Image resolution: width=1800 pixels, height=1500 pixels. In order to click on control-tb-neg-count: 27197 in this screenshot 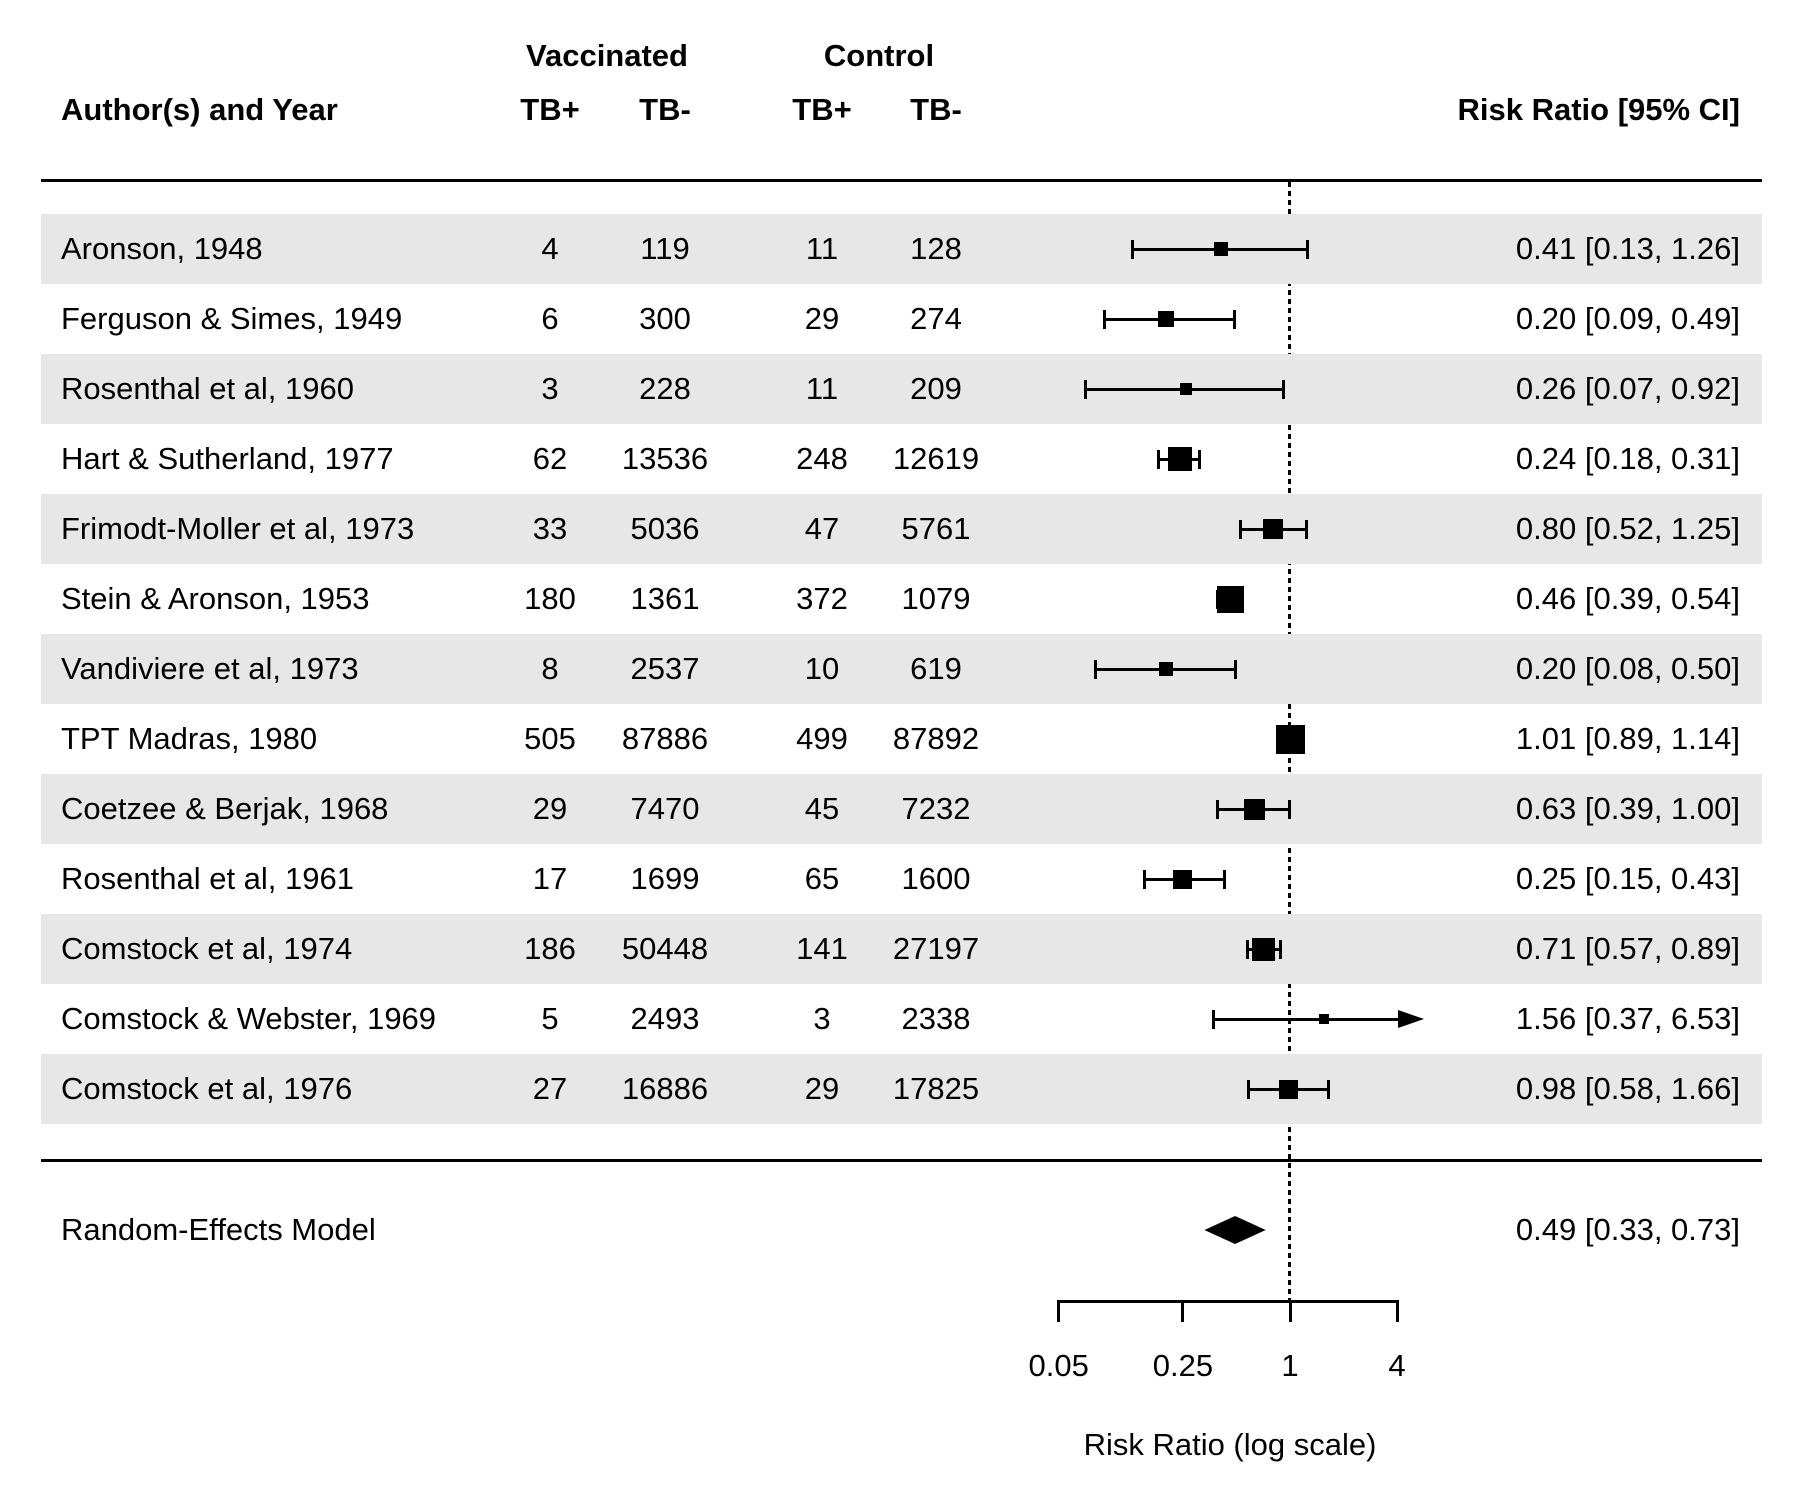, I will do `click(936, 948)`.